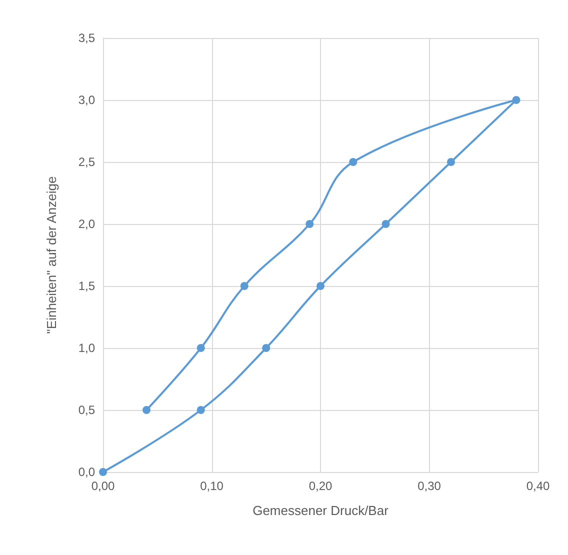 Image resolution: width=568 pixels, height=555 pixels. I want to click on y-tick-label: 0,5, so click(87, 410).